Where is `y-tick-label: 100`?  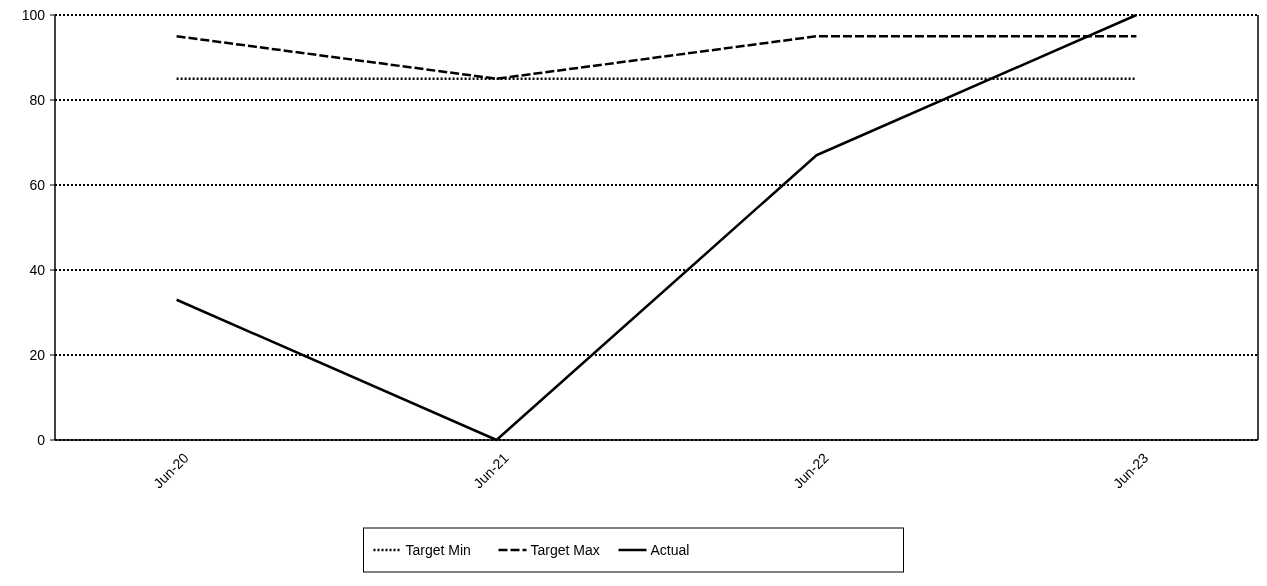
y-tick-label: 100 is located at coordinates (33, 14).